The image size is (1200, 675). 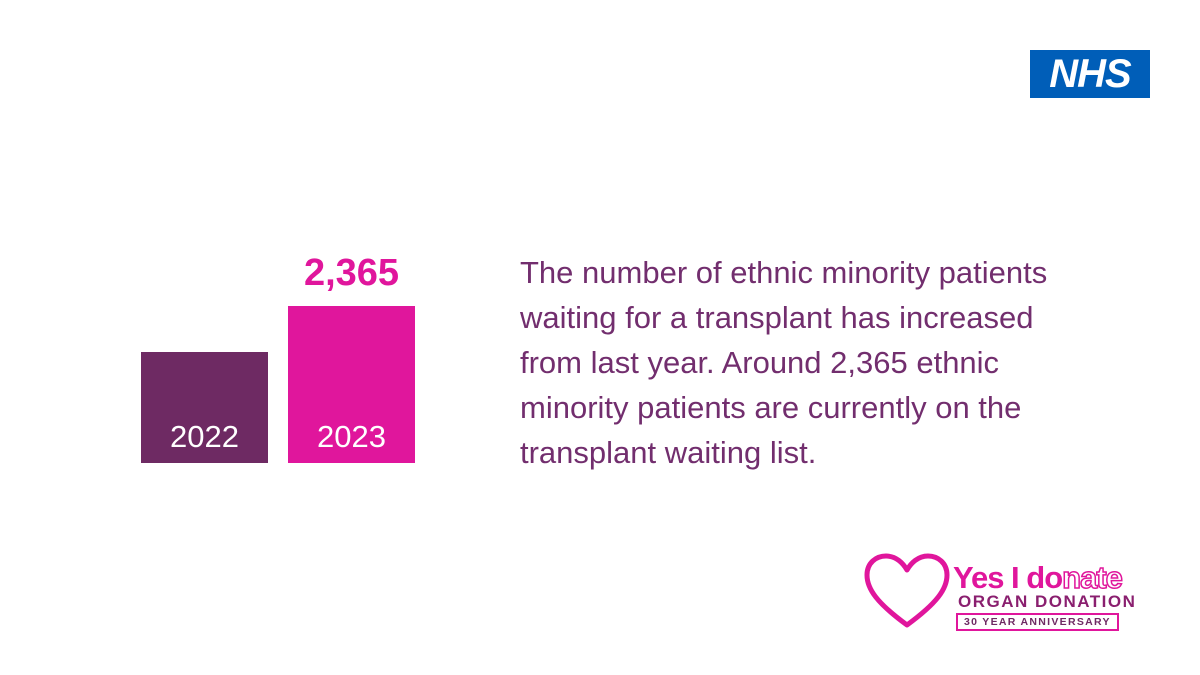 I want to click on campaign-outline: nate, so click(x=1092, y=577).